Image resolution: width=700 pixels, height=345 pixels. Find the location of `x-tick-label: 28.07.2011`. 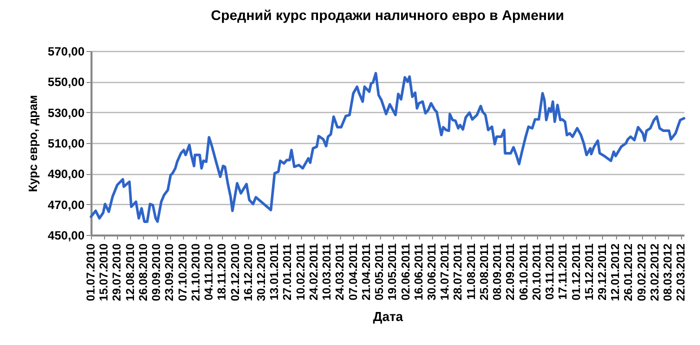

x-tick-label: 28.07.2011 is located at coordinates (458, 271).